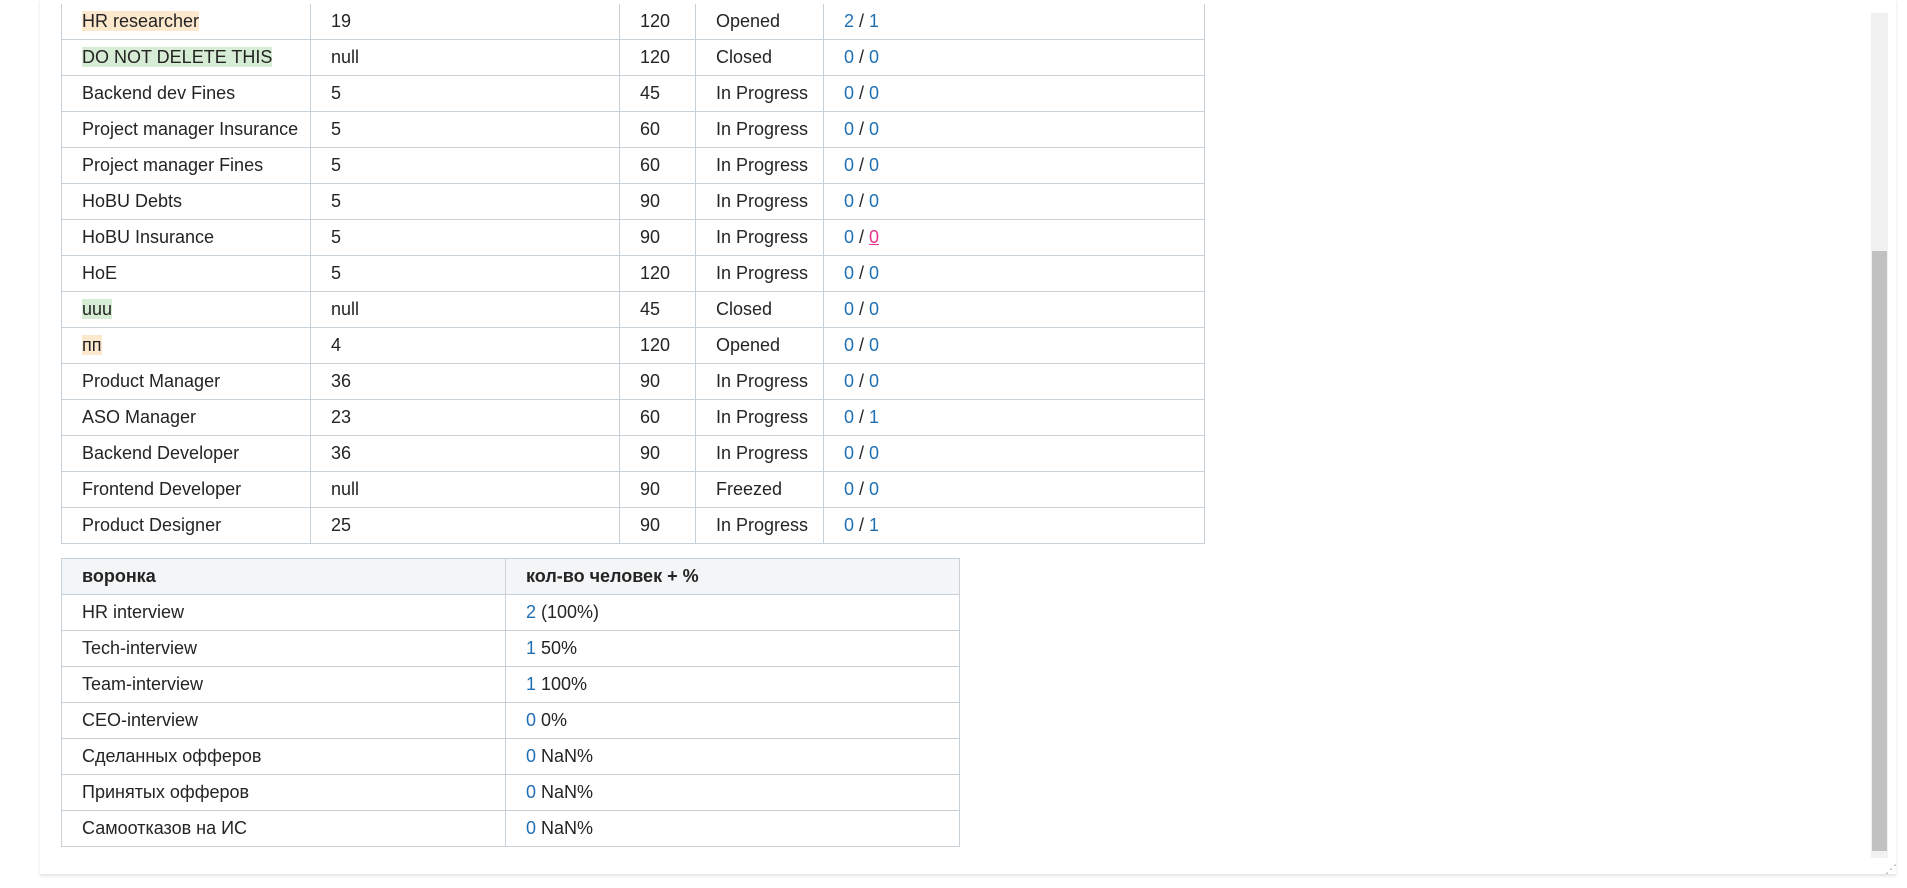  What do you see at coordinates (510, 612) in the screenshot?
I see `funnel-row: HR interview 2 (100%)` at bounding box center [510, 612].